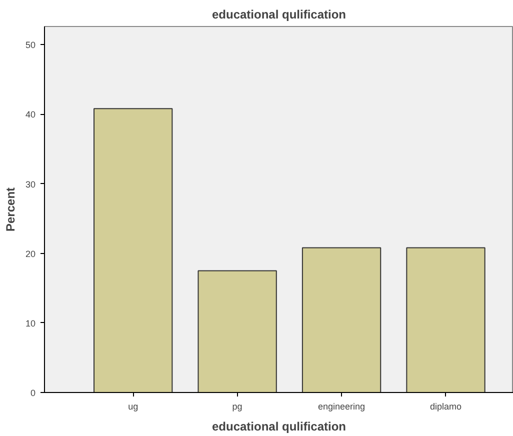 The image size is (513, 436). What do you see at coordinates (446, 407) in the screenshot?
I see `x-tick-label: diplamo` at bounding box center [446, 407].